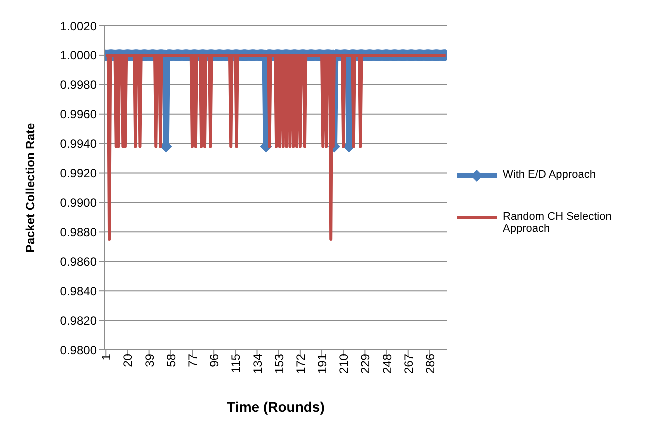 The width and height of the screenshot is (657, 432). I want to click on y-tick-label: 0.9980, so click(79, 85).